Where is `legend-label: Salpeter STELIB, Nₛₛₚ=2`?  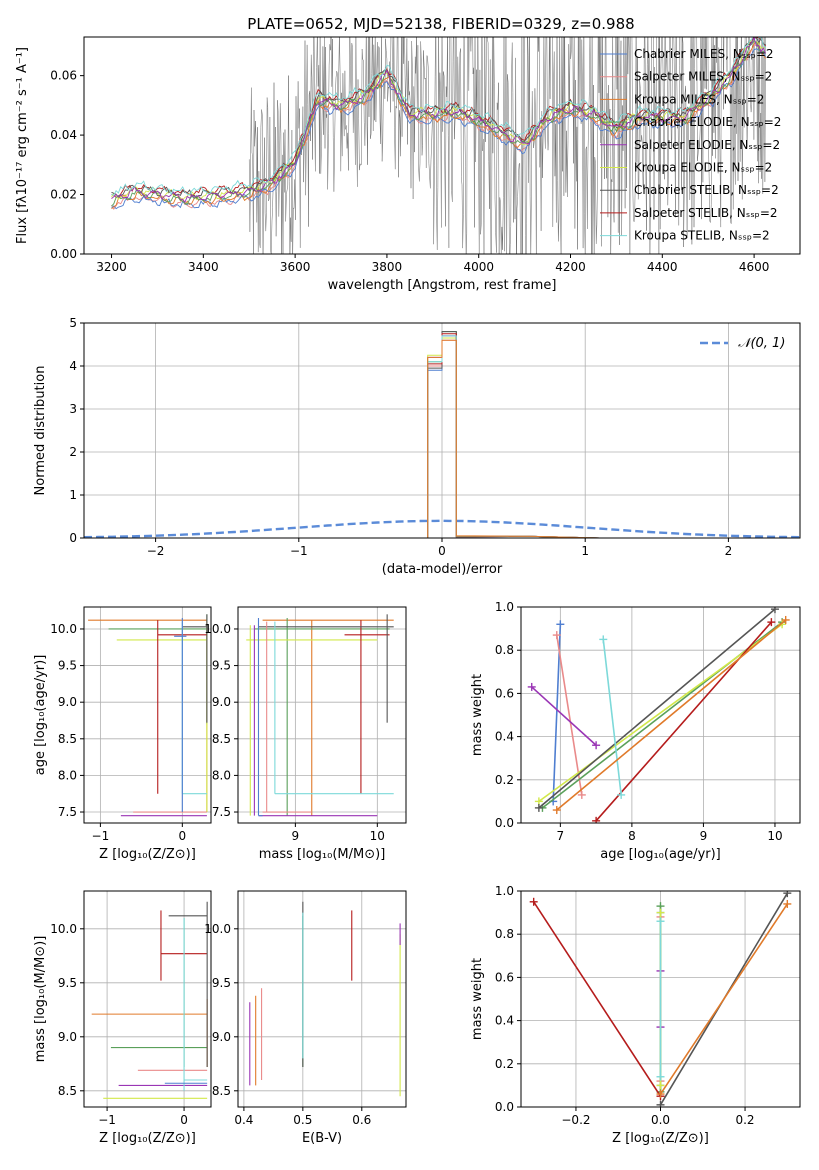
legend-label: Salpeter STELIB, Nₛₛₚ=2 is located at coordinates (706, 213).